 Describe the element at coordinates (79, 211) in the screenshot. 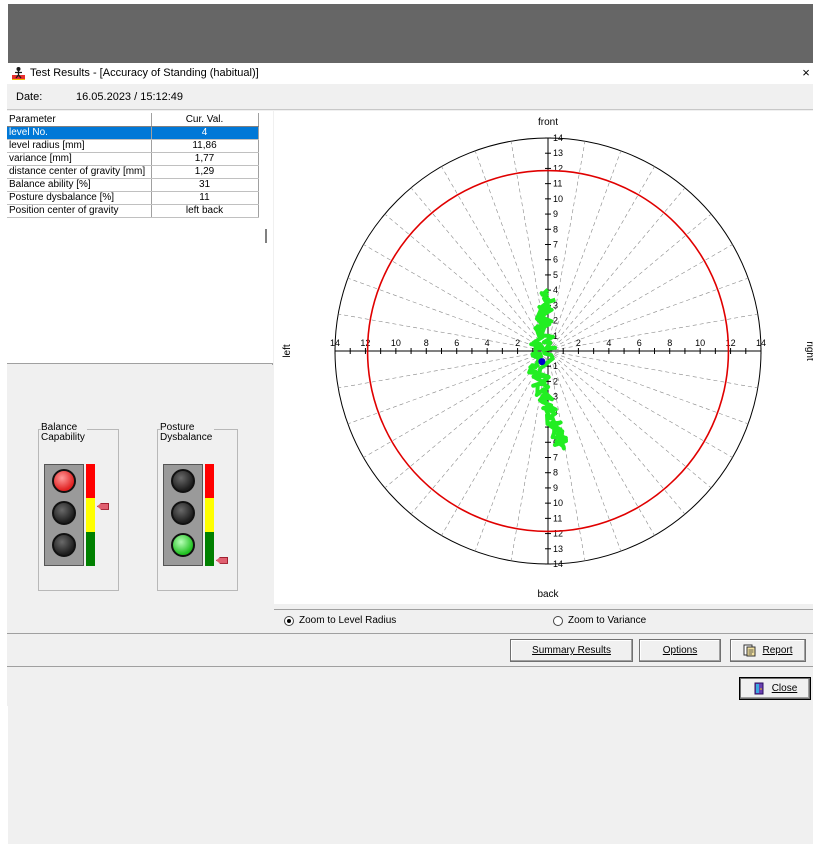

I see `param-name: Position center of gravity` at that location.